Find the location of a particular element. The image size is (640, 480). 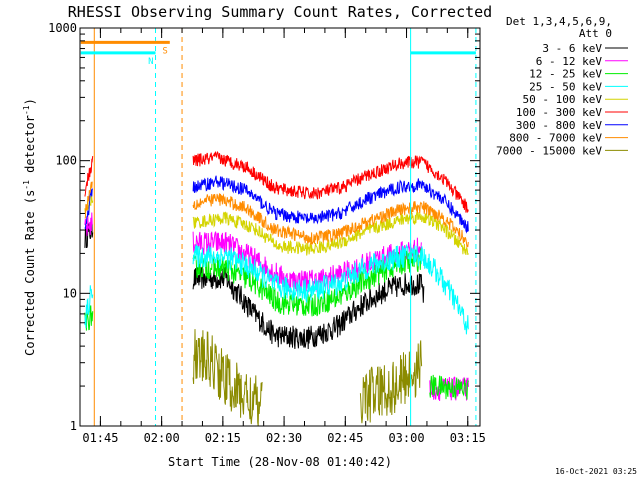

legend-label: 7000 - 15000 keV is located at coordinates (549, 150).